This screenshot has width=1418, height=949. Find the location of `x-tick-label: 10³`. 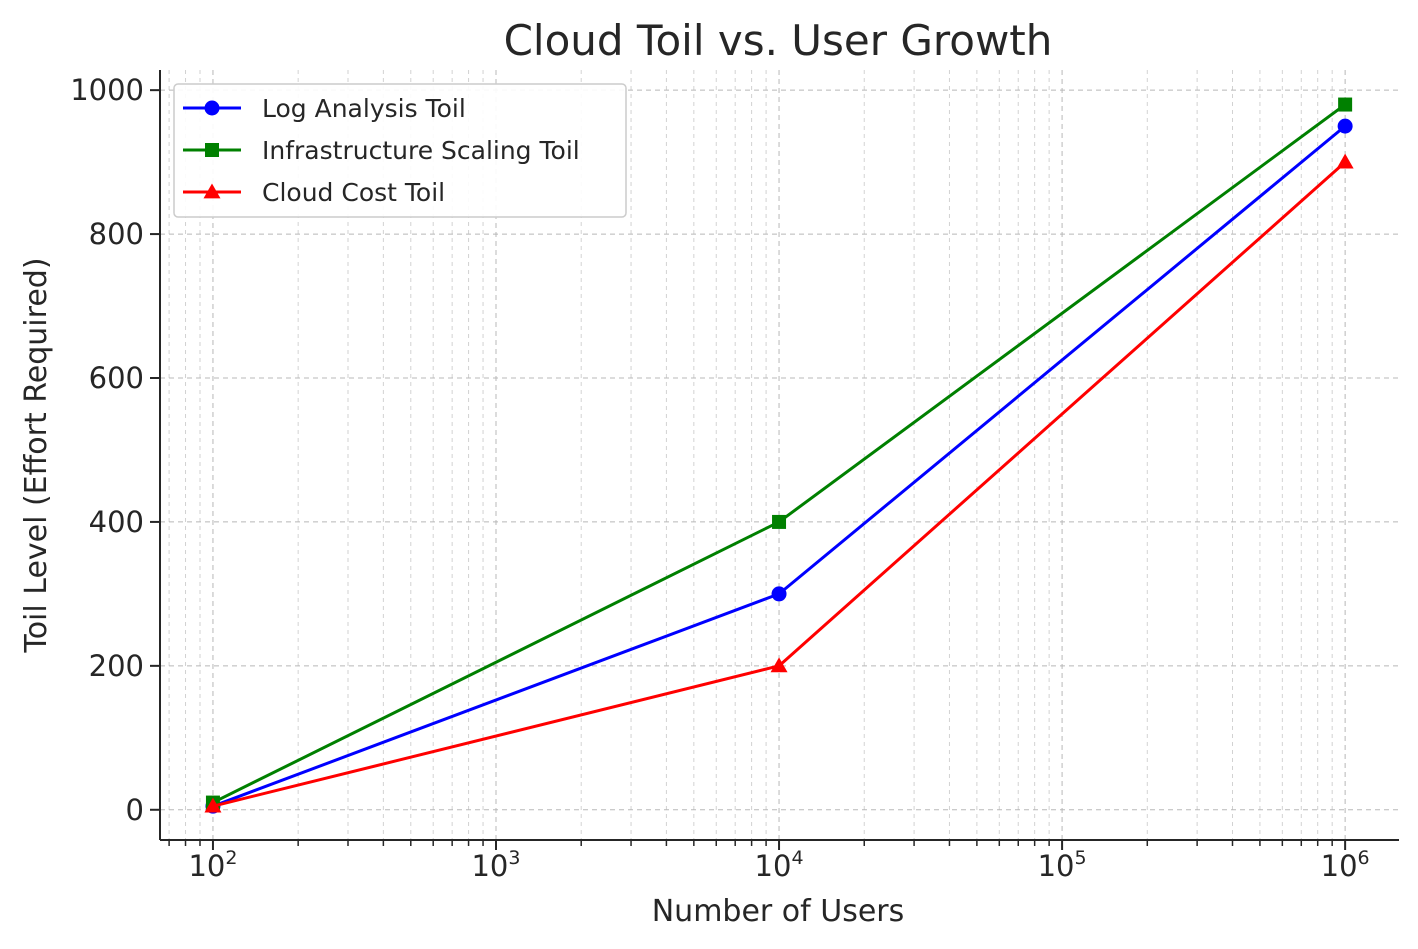

x-tick-label: 10³ is located at coordinates (495, 865).